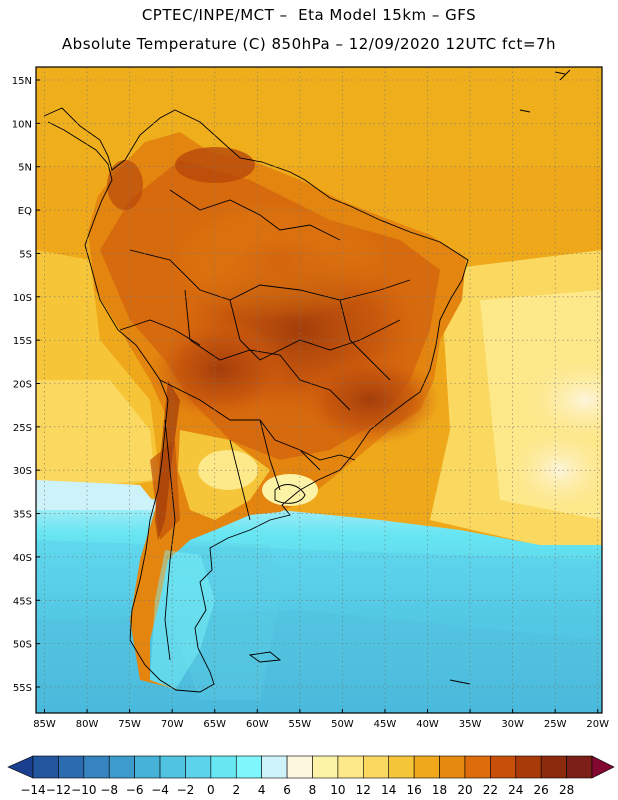 The height and width of the screenshot is (800, 618). What do you see at coordinates (22, 645) in the screenshot?
I see `lat-tick-label: 50S` at bounding box center [22, 645].